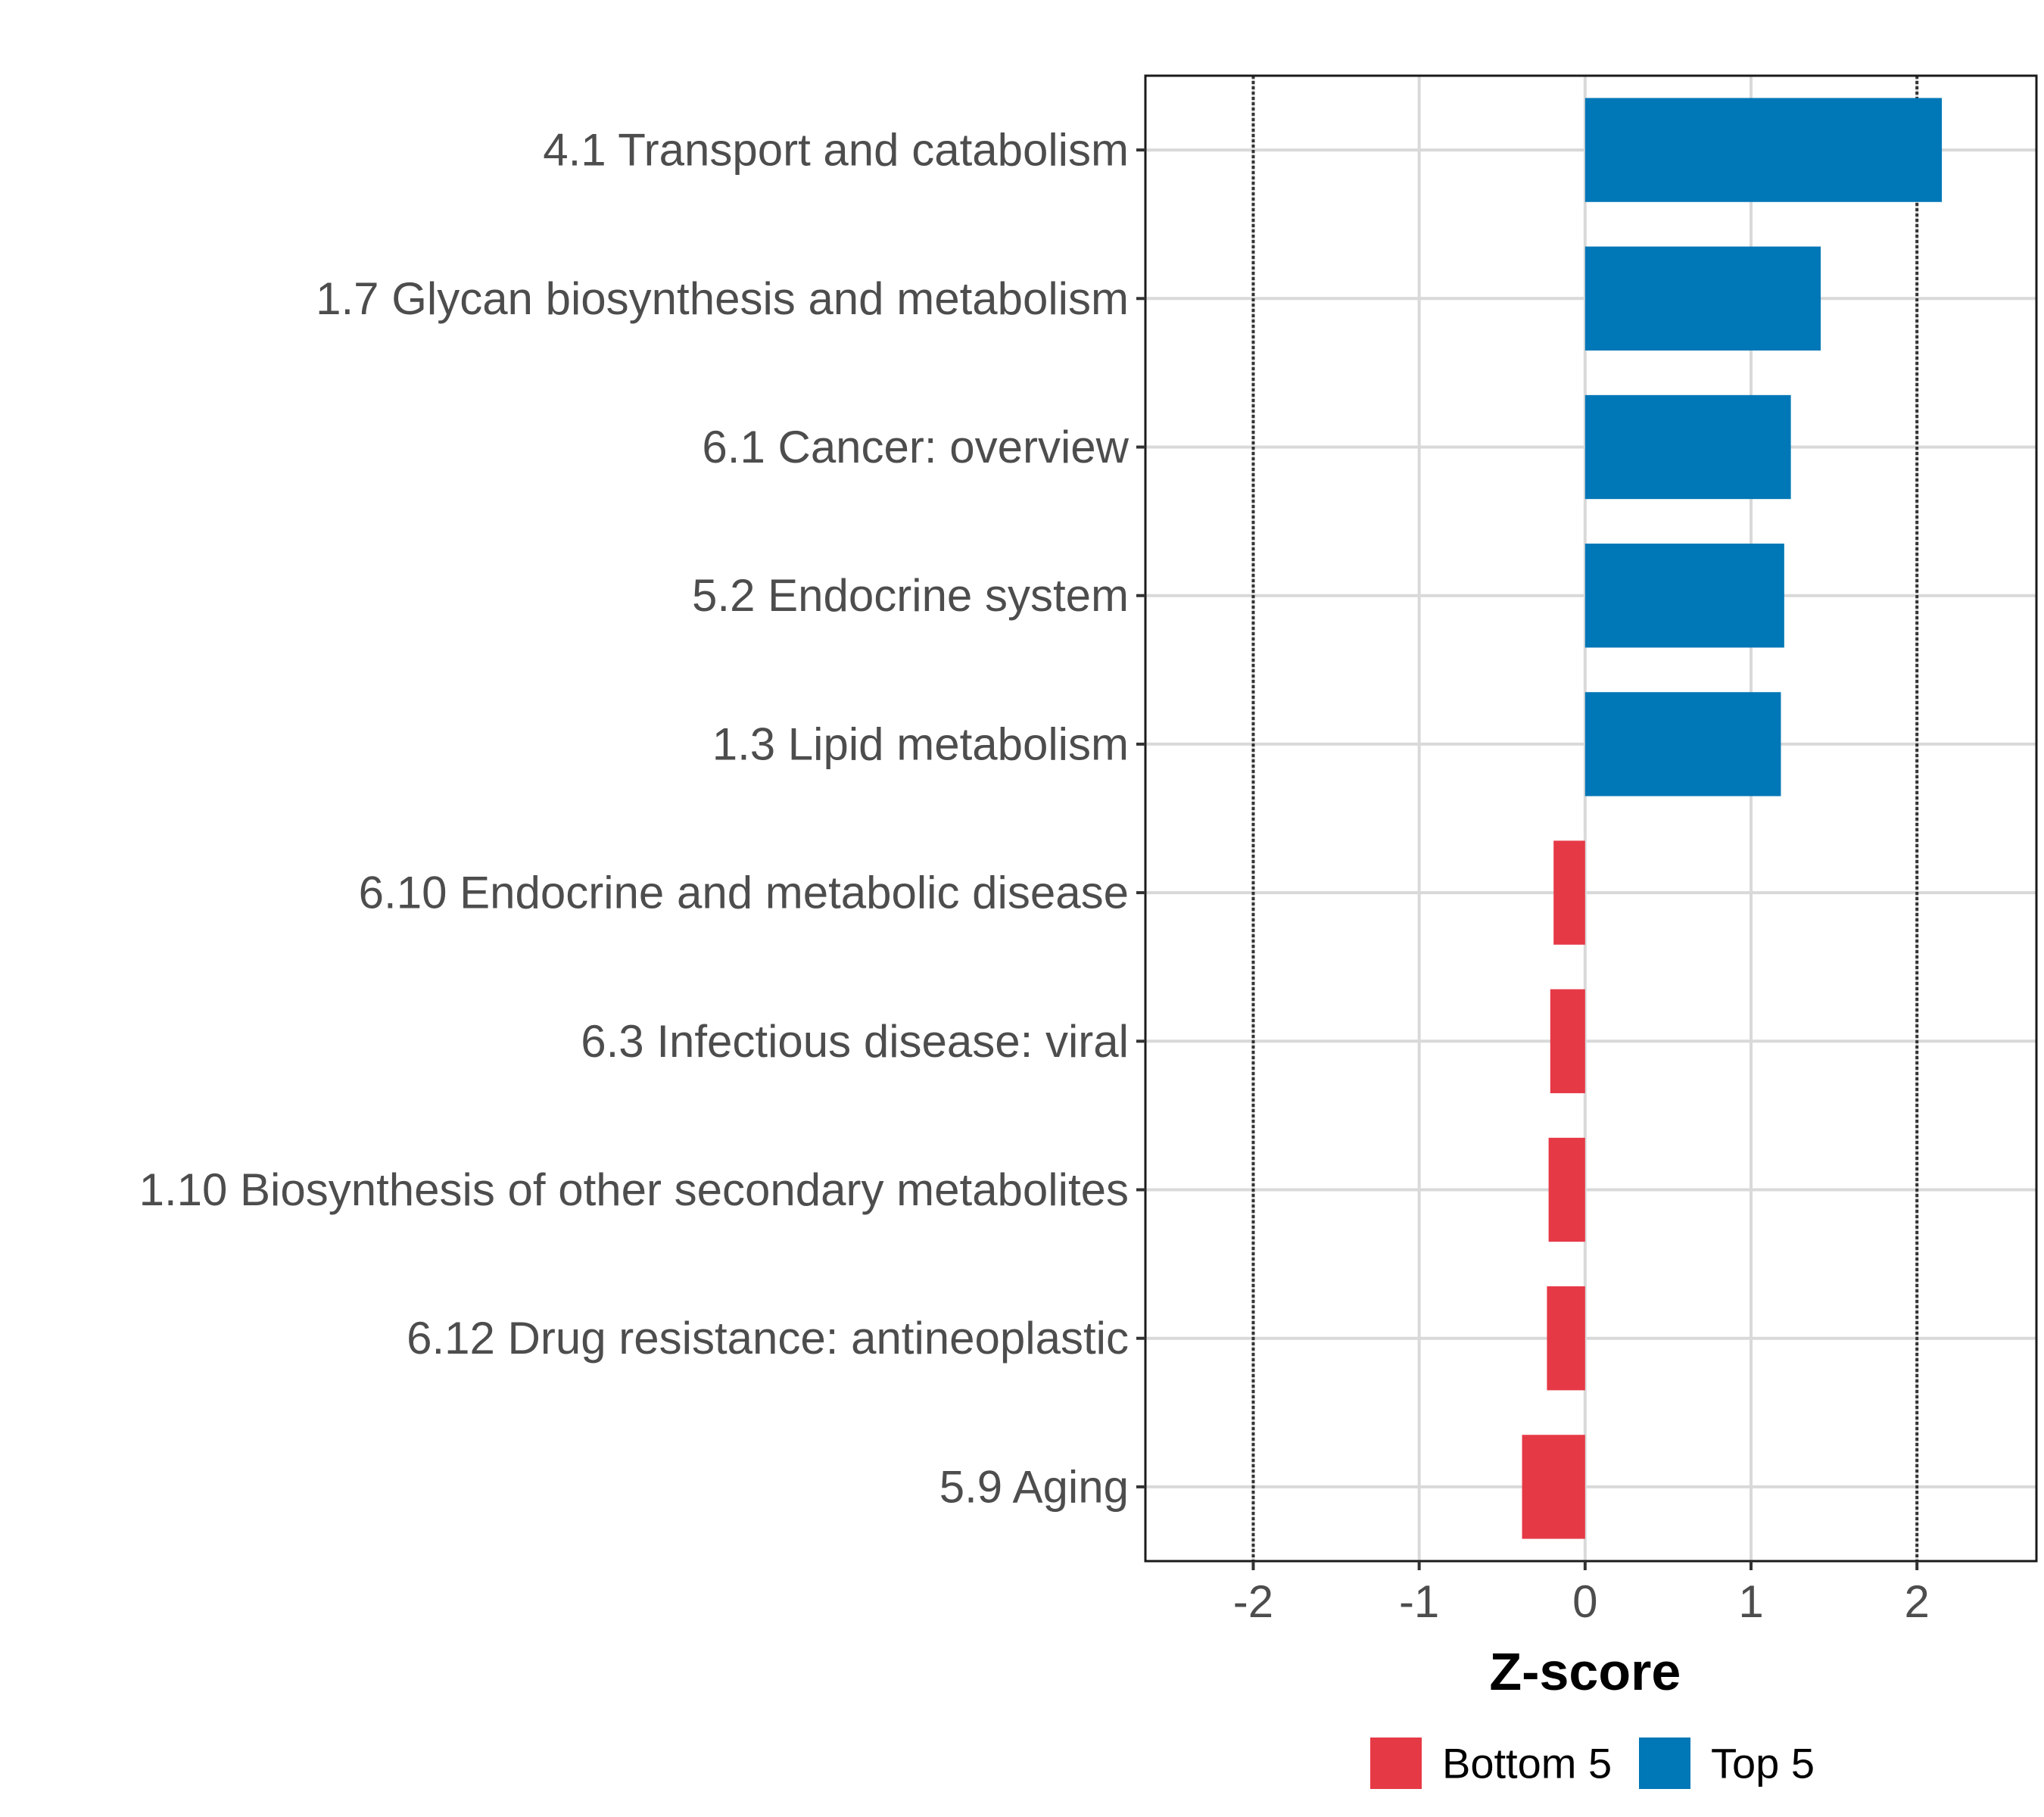 This screenshot has width=2044, height=1817. Describe the element at coordinates (1034, 1486) in the screenshot. I see `y-tick-label: 5.9 Aging` at that location.